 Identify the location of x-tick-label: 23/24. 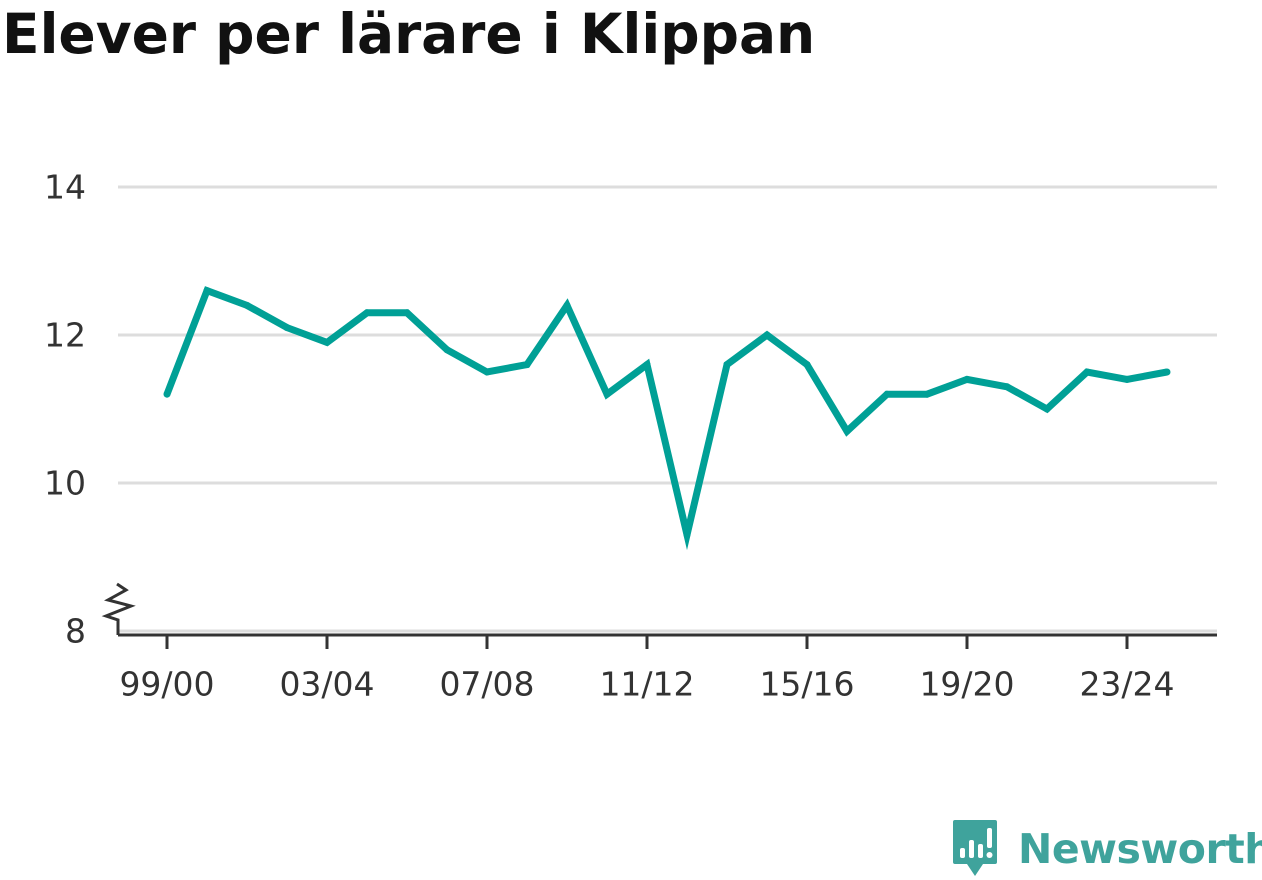
(1126, 684).